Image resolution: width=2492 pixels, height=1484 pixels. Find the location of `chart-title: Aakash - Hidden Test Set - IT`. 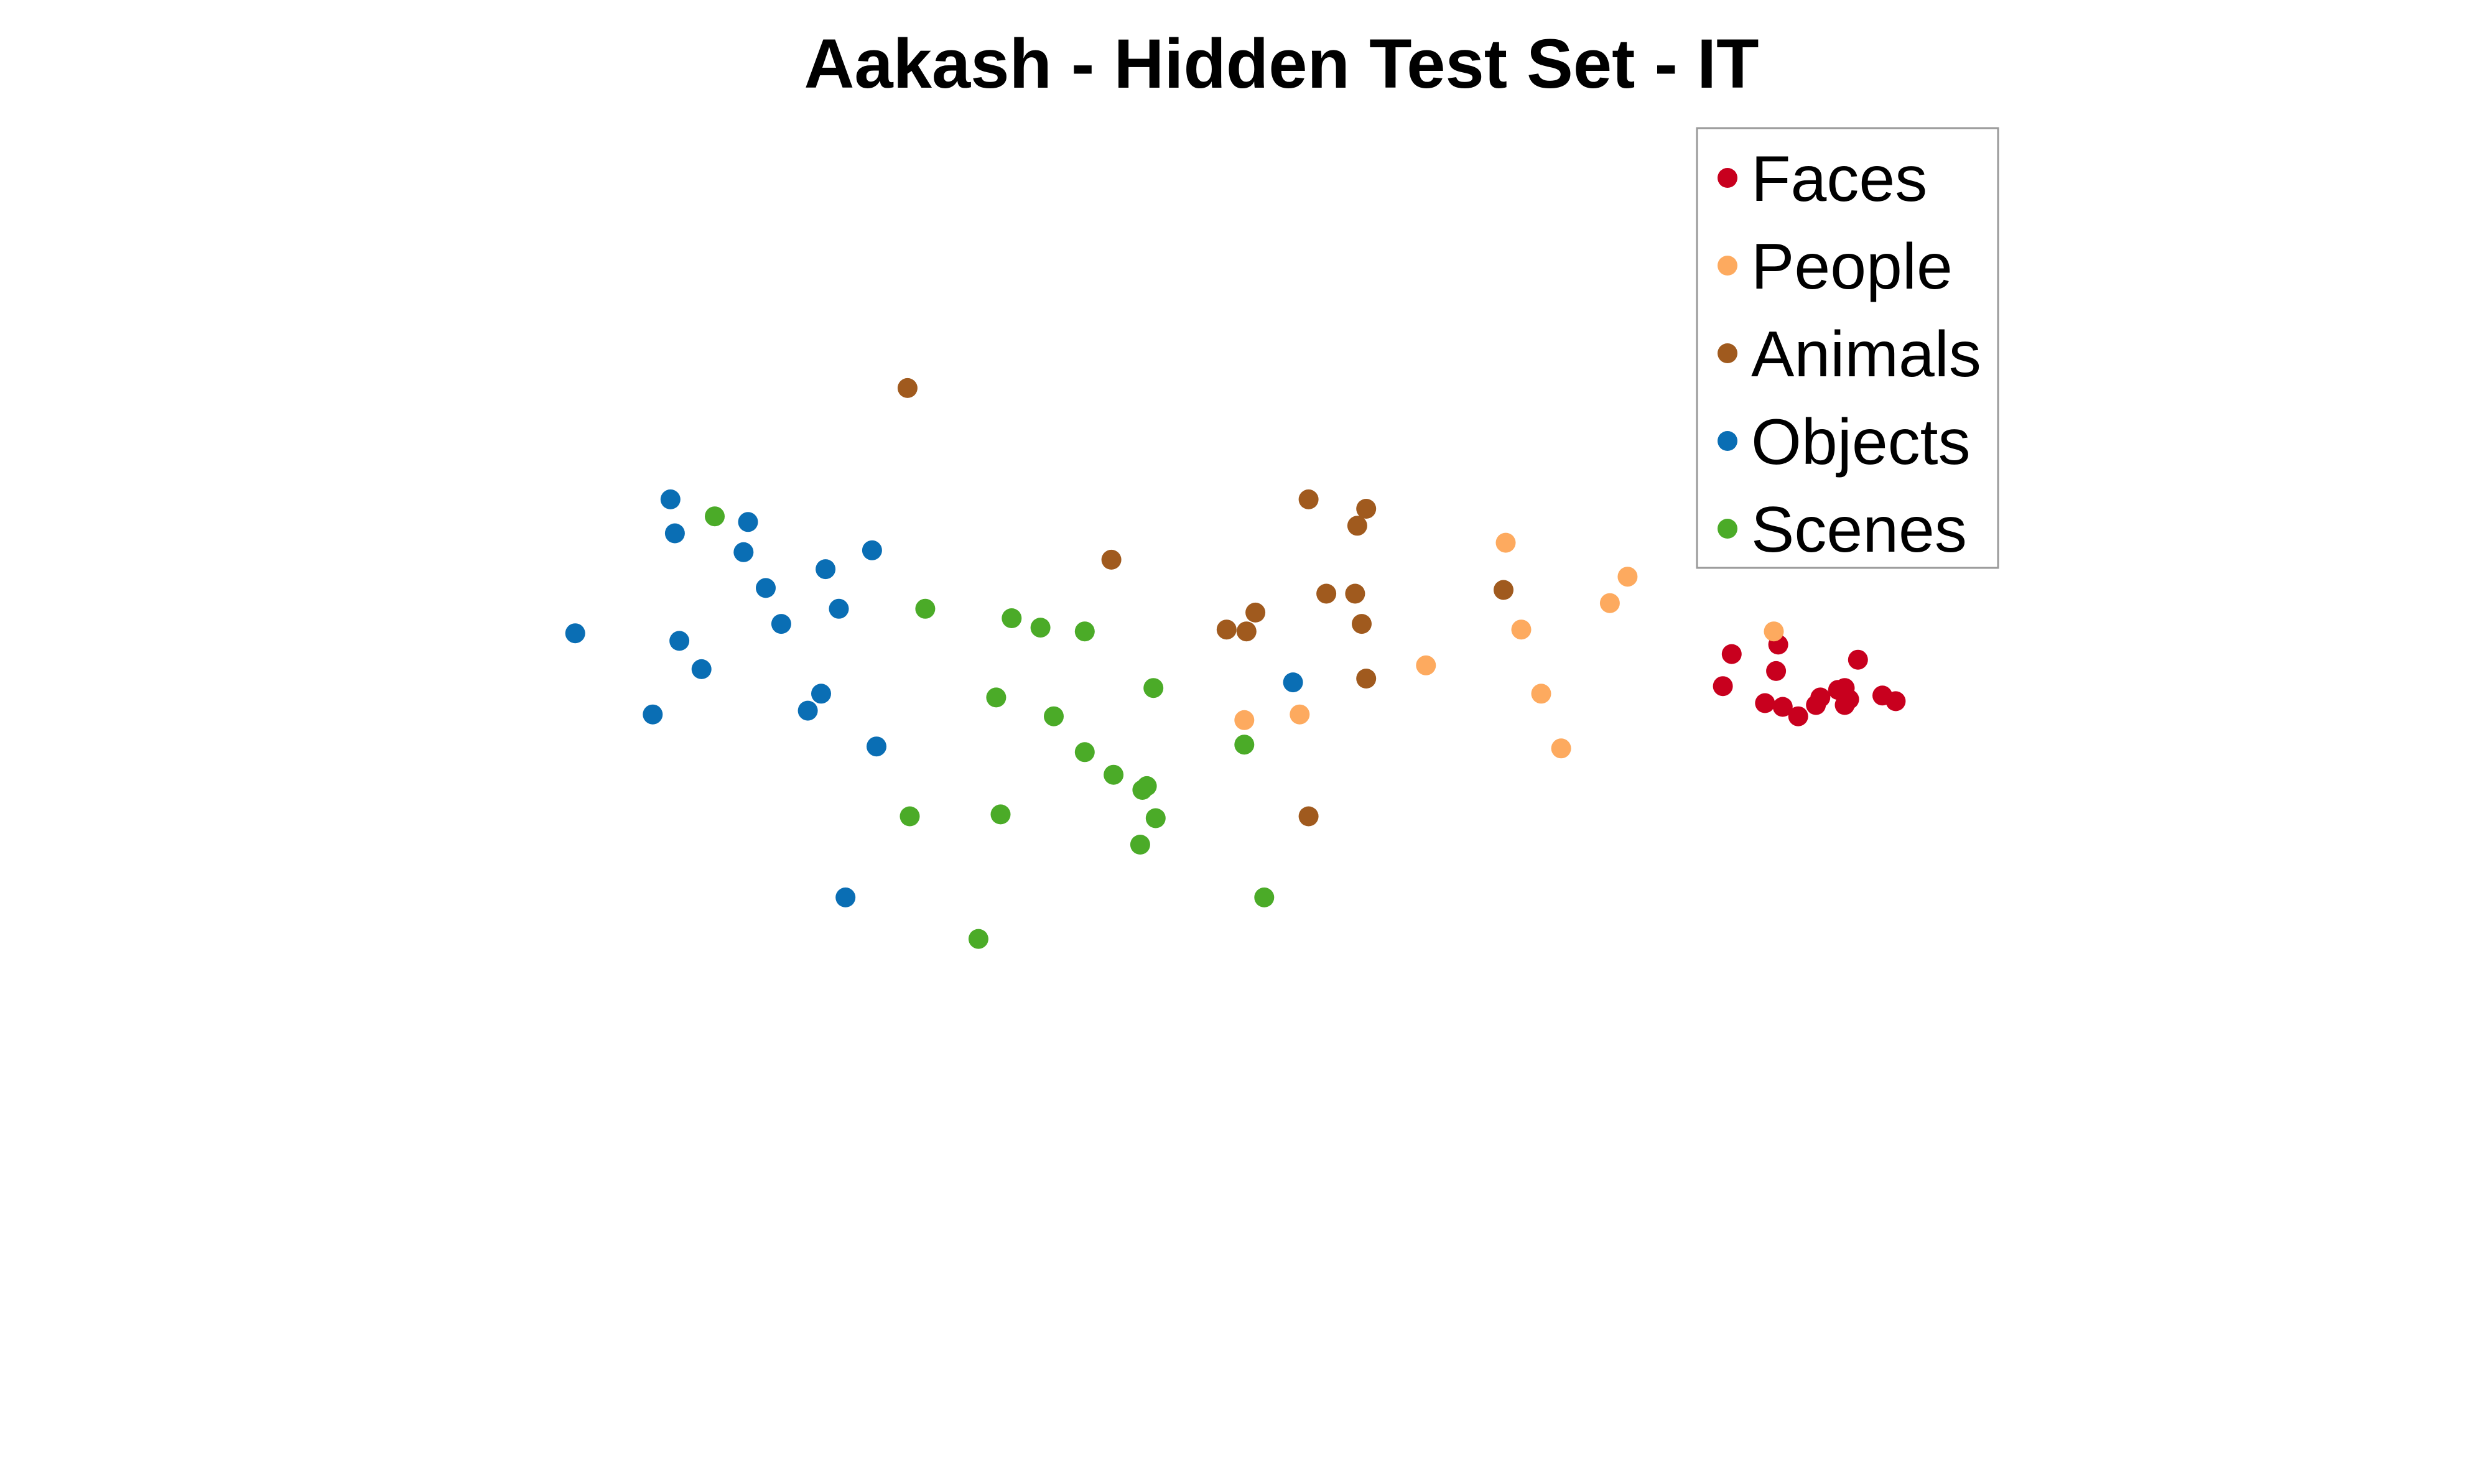

chart-title: Aakash - Hidden Test Set - IT is located at coordinates (1281, 64).